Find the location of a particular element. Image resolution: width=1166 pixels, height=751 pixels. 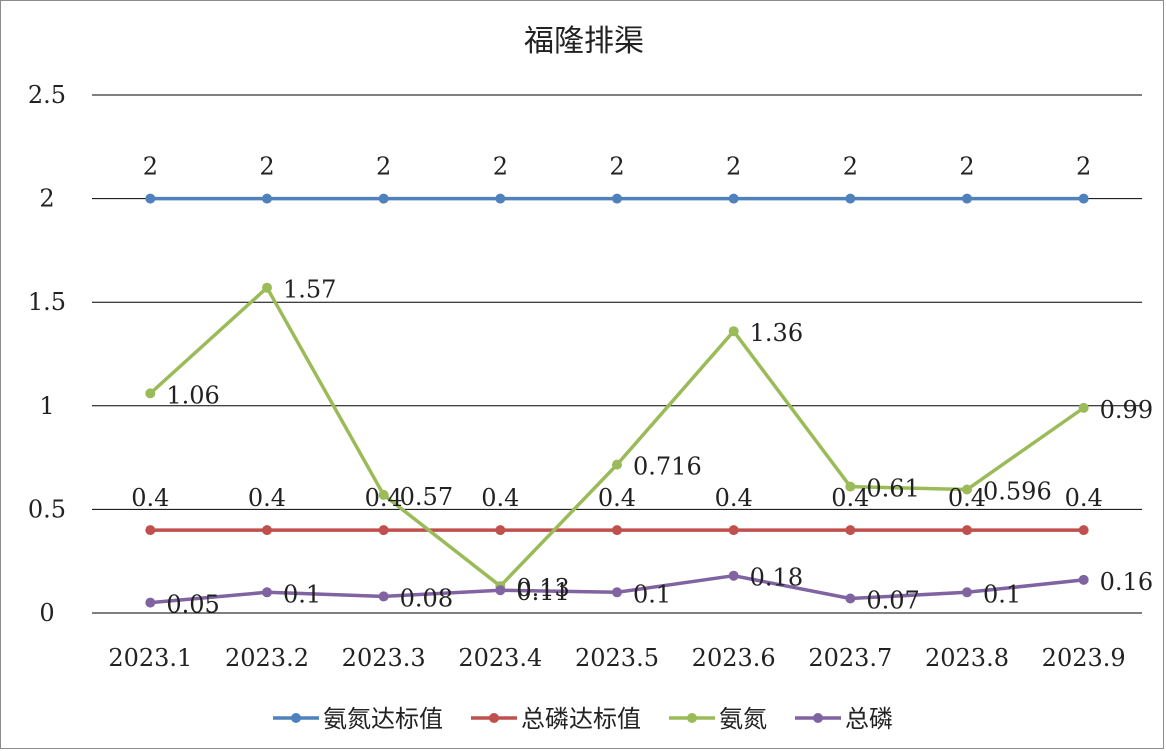

x-tick-label: 2023.9 is located at coordinates (1084, 658).